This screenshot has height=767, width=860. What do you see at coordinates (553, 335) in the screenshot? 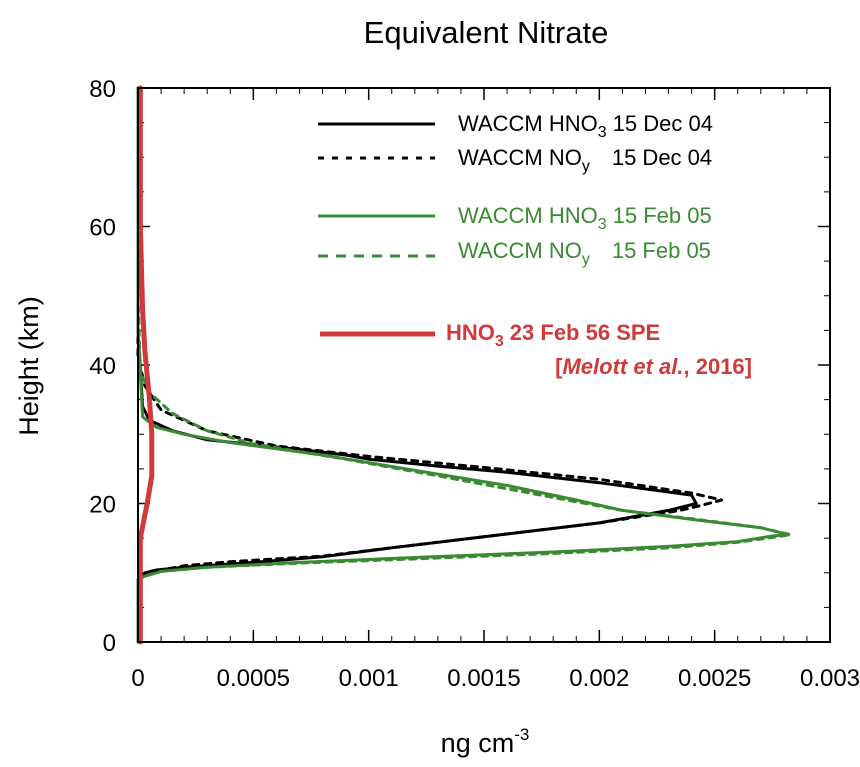
I see `legend-entry-4: HNO3 23 Feb 56 SPE` at bounding box center [553, 335].